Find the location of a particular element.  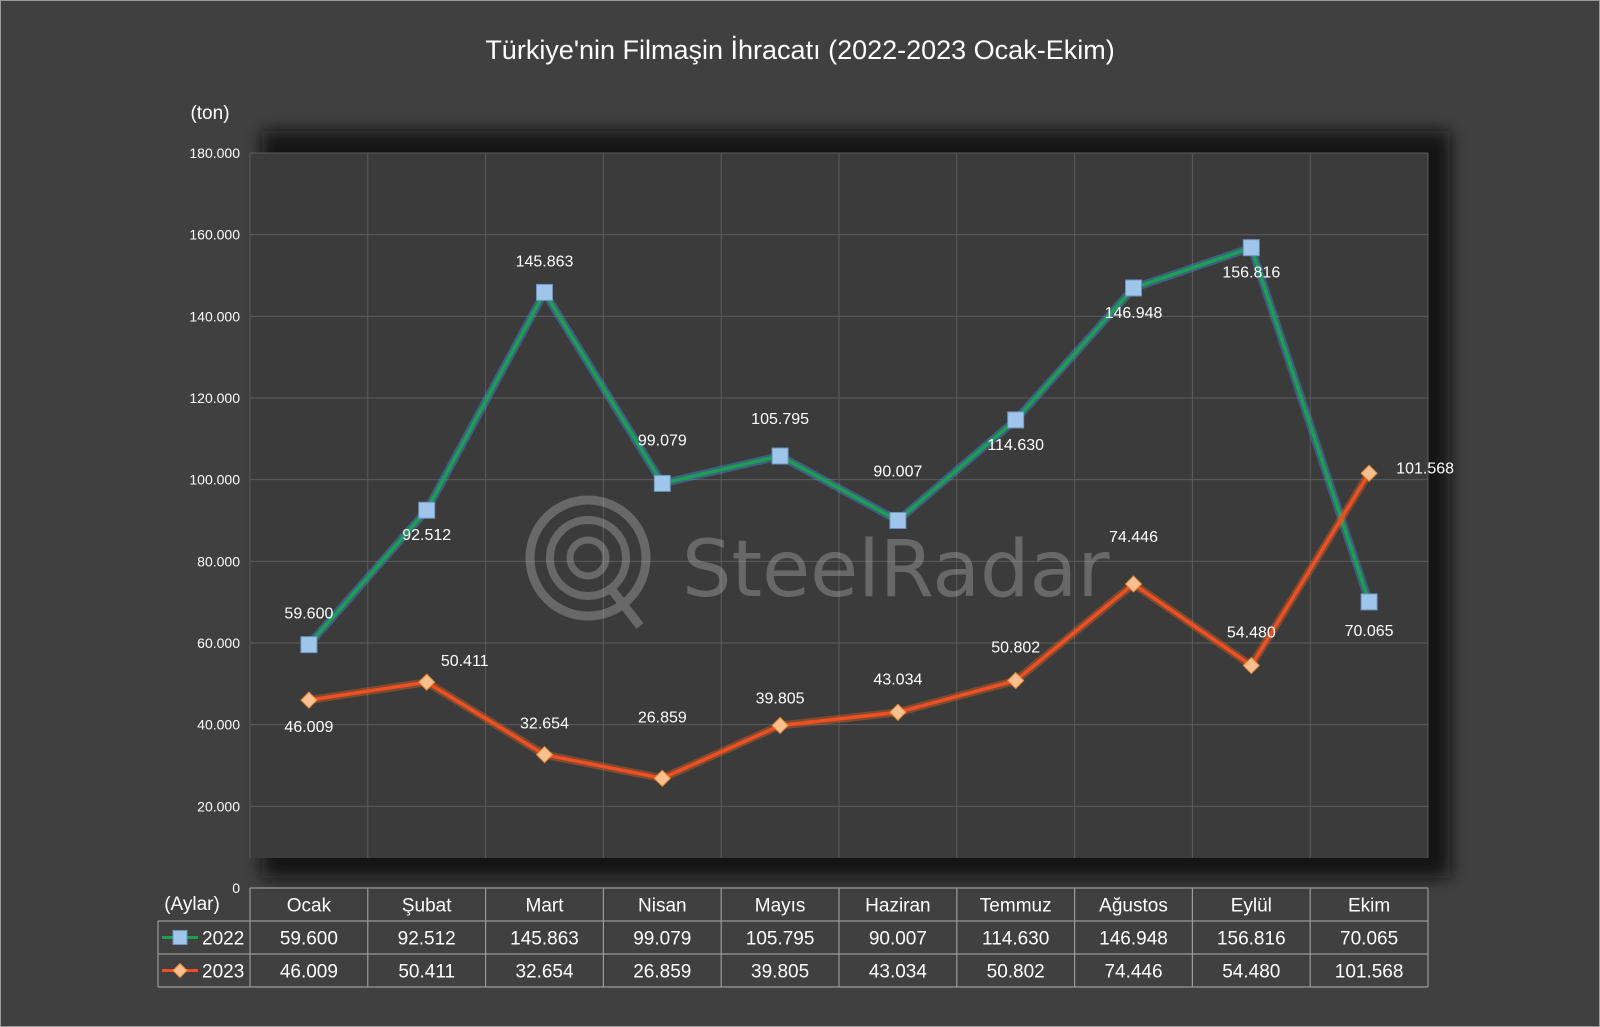

table-cell-2022: 145.863 is located at coordinates (544, 939).